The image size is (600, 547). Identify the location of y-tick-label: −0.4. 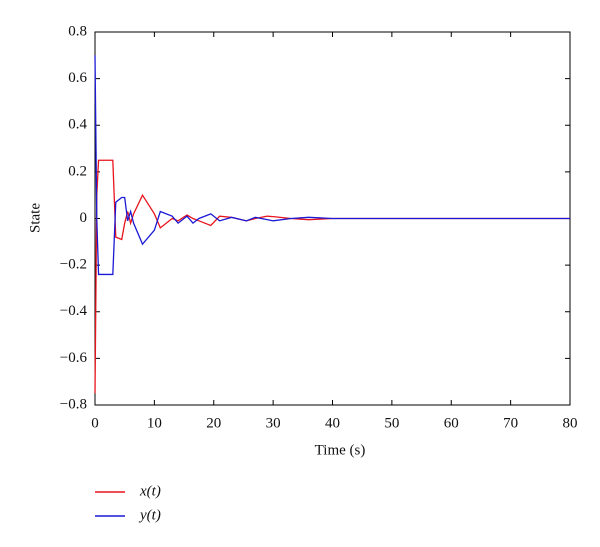
(74, 311).